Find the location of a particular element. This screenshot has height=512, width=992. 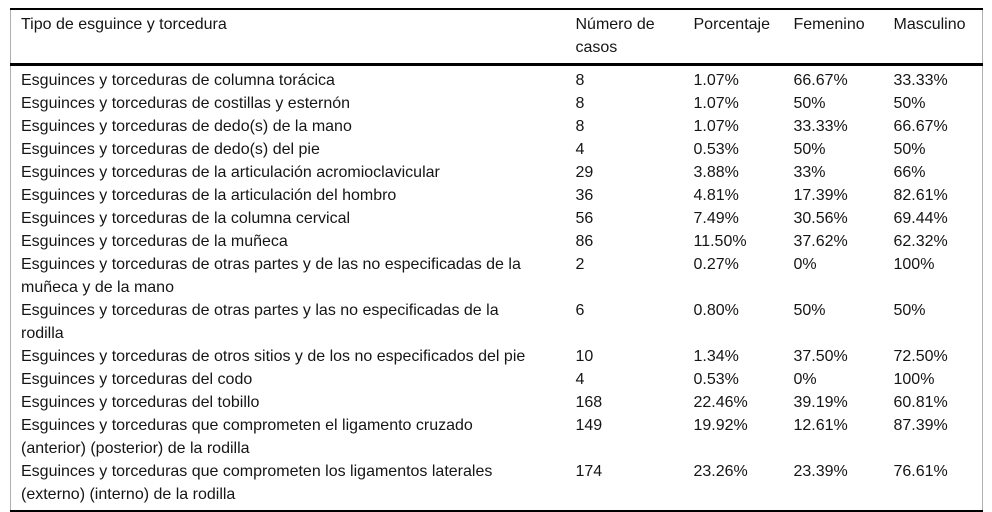

cell-casos: 56 is located at coordinates (584, 218).